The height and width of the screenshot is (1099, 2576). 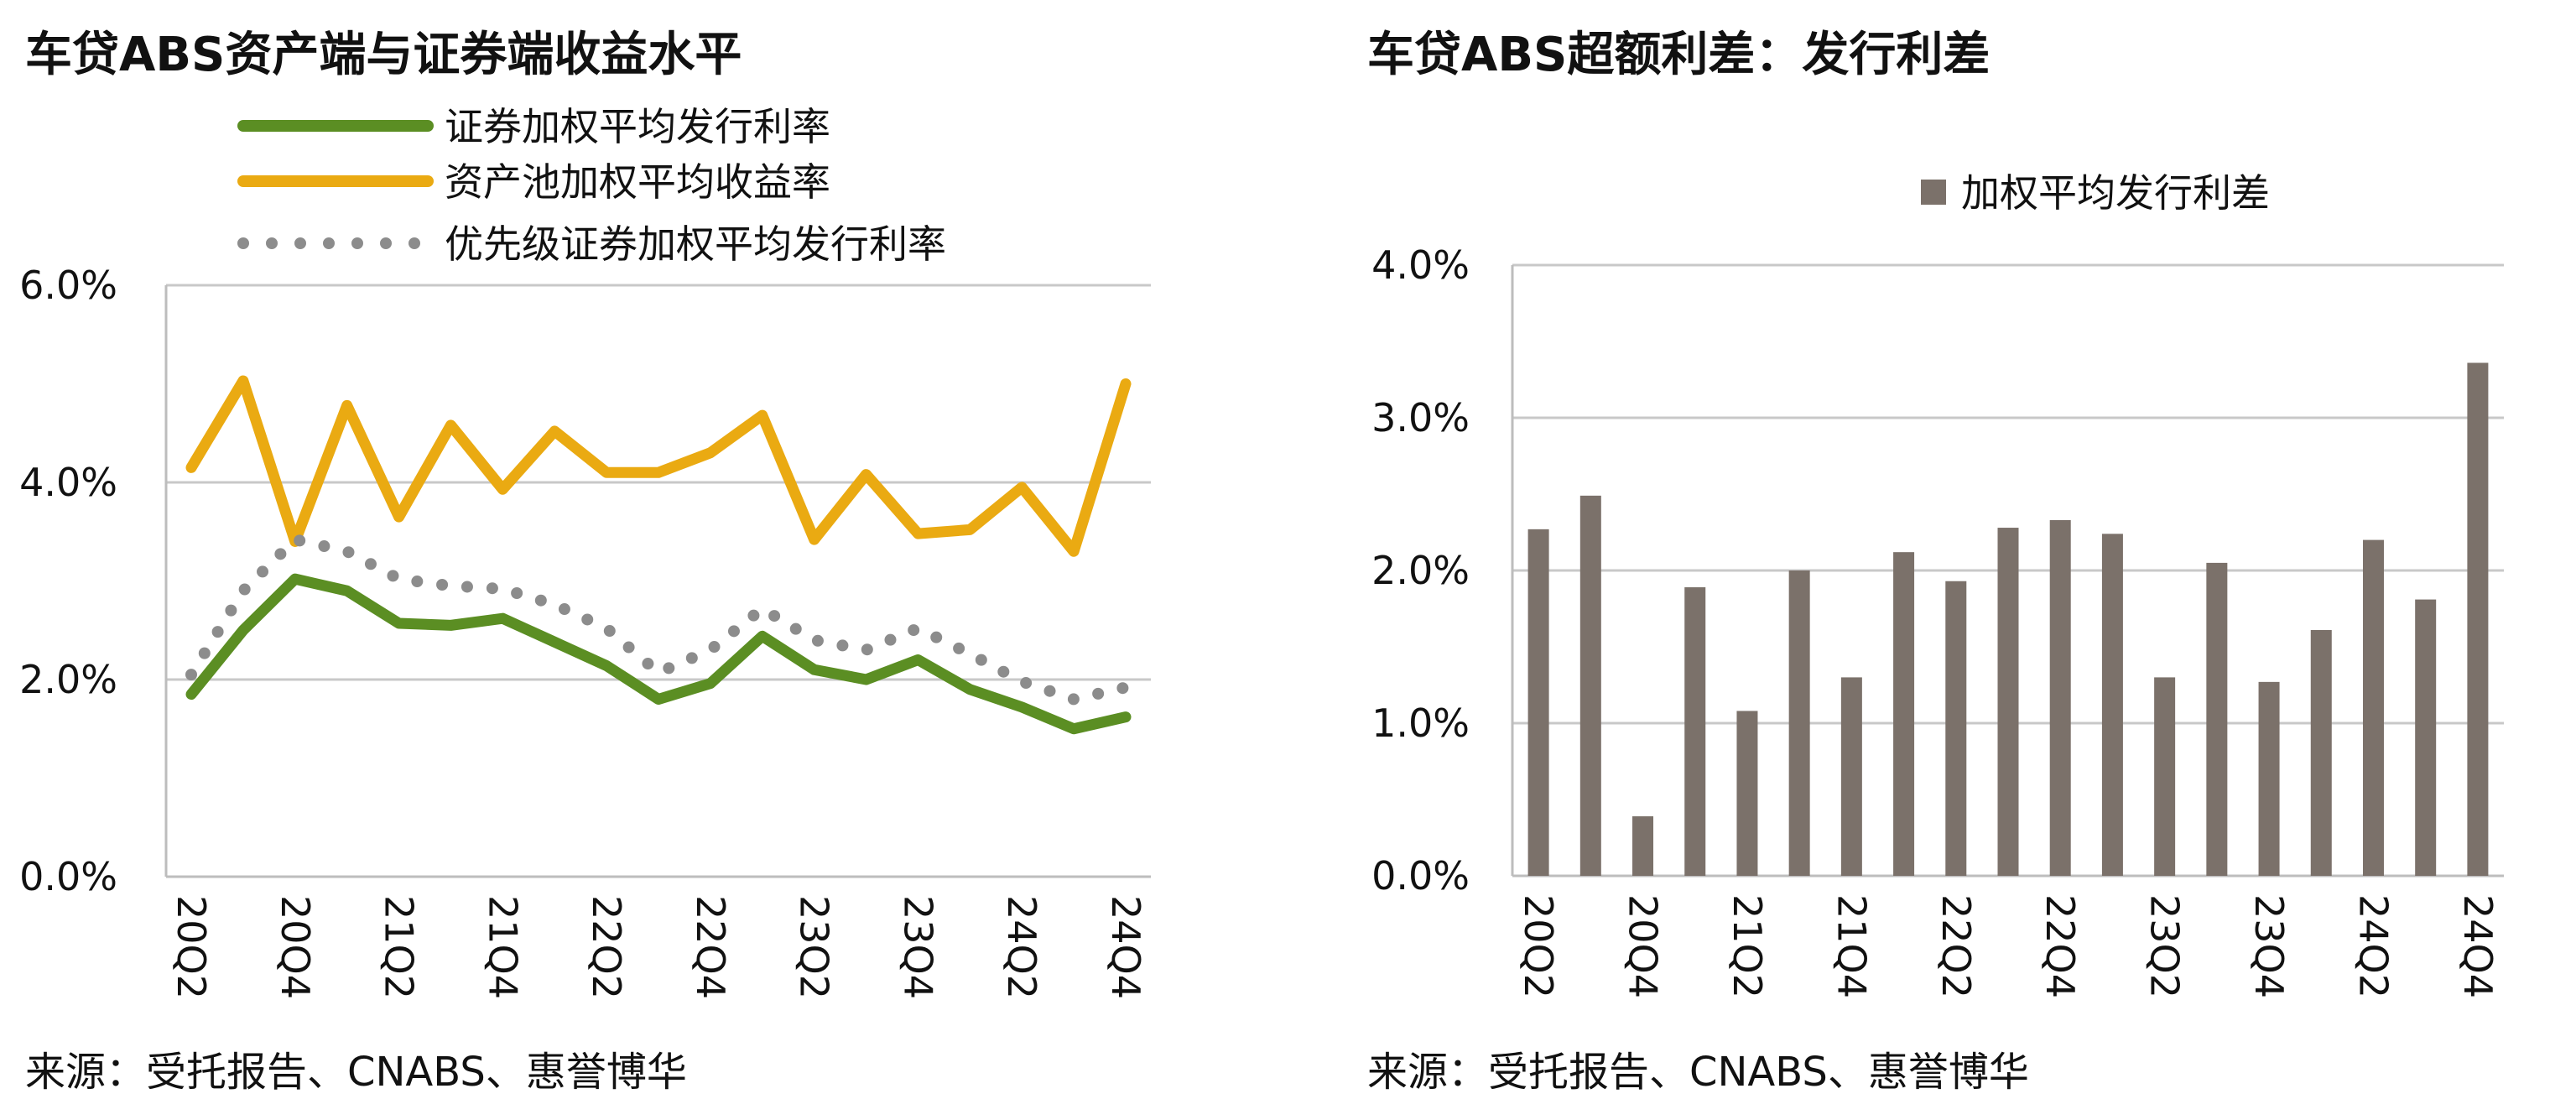 What do you see at coordinates (1420, 723) in the screenshot?
I see `y-tick-label: 1.0%` at bounding box center [1420, 723].